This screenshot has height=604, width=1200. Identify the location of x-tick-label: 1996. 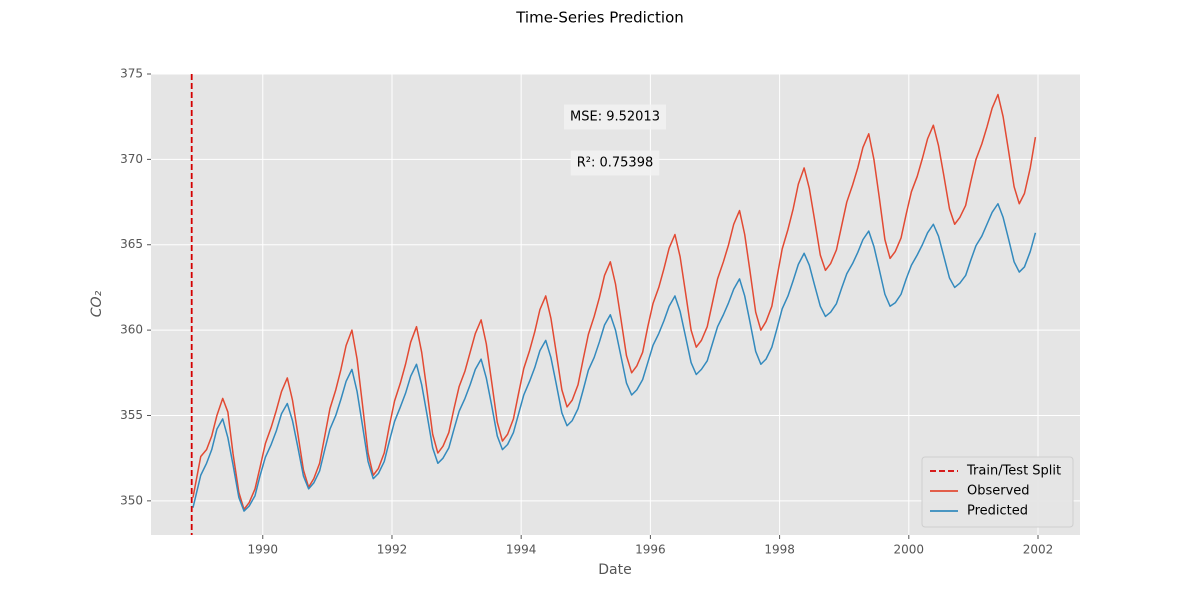
(650, 550).